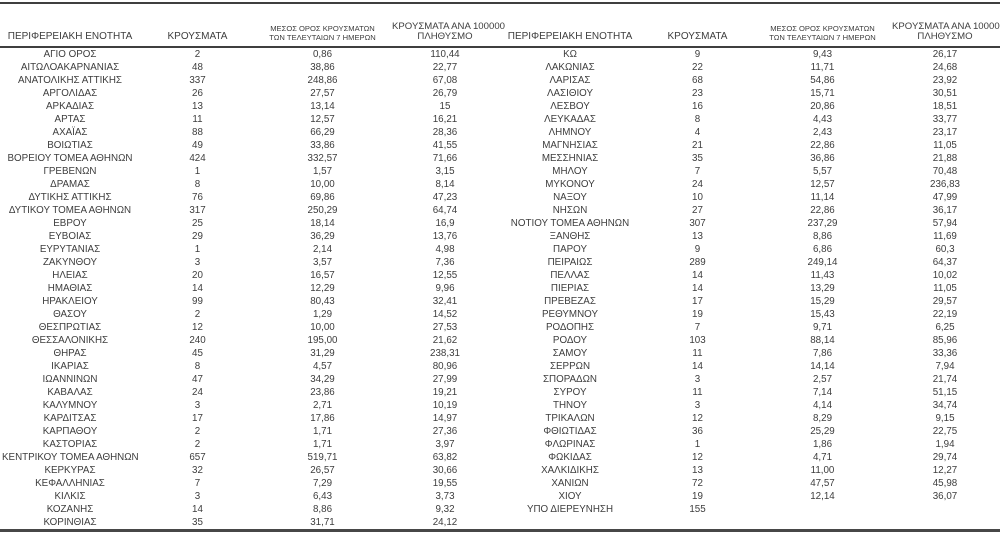 The image size is (1000, 544). I want to click on cell-avg7-right: 2,57, so click(822, 379).